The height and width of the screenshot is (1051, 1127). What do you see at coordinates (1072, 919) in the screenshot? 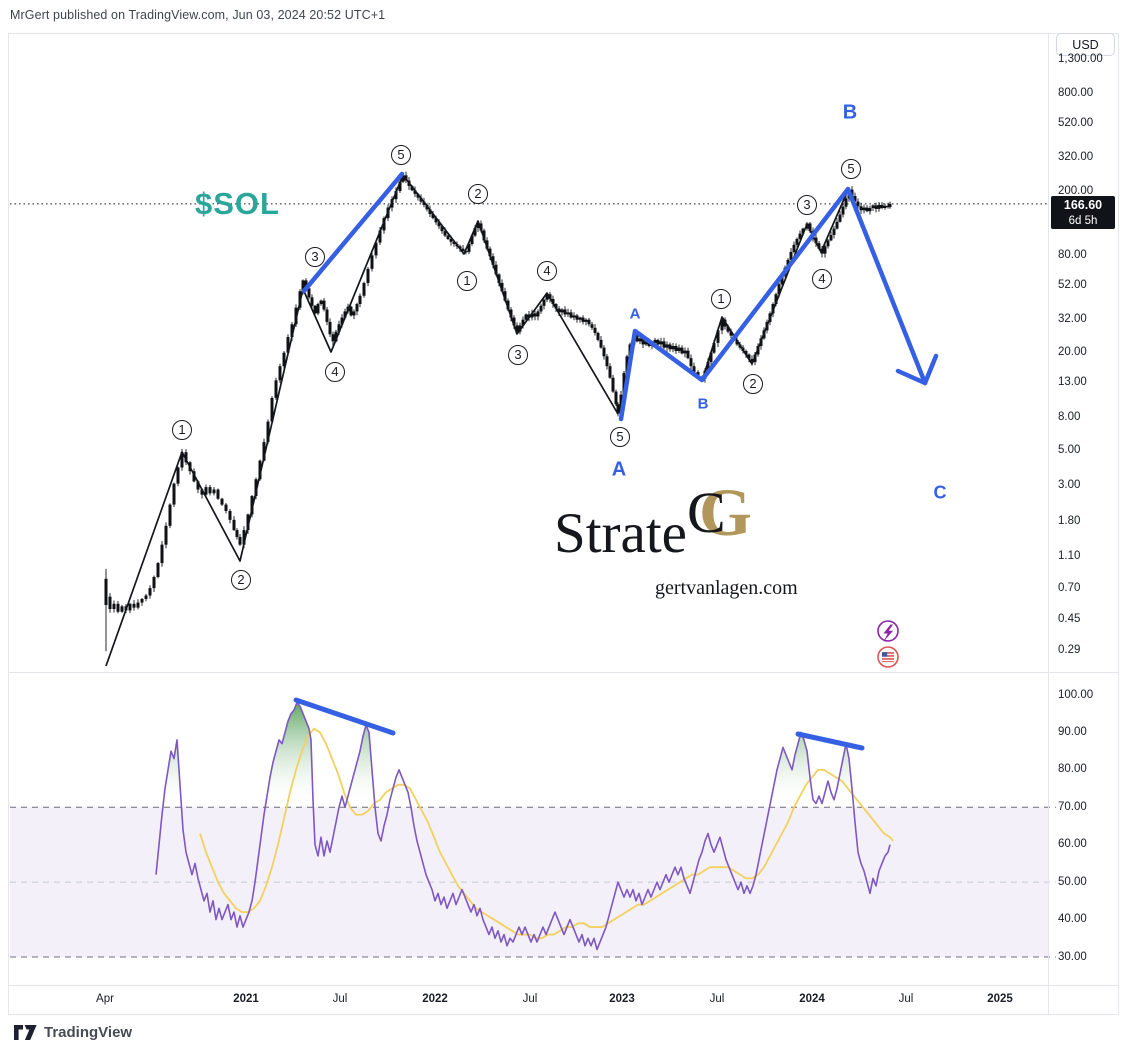
I see `rsi-tick-label: 40.00` at bounding box center [1072, 919].